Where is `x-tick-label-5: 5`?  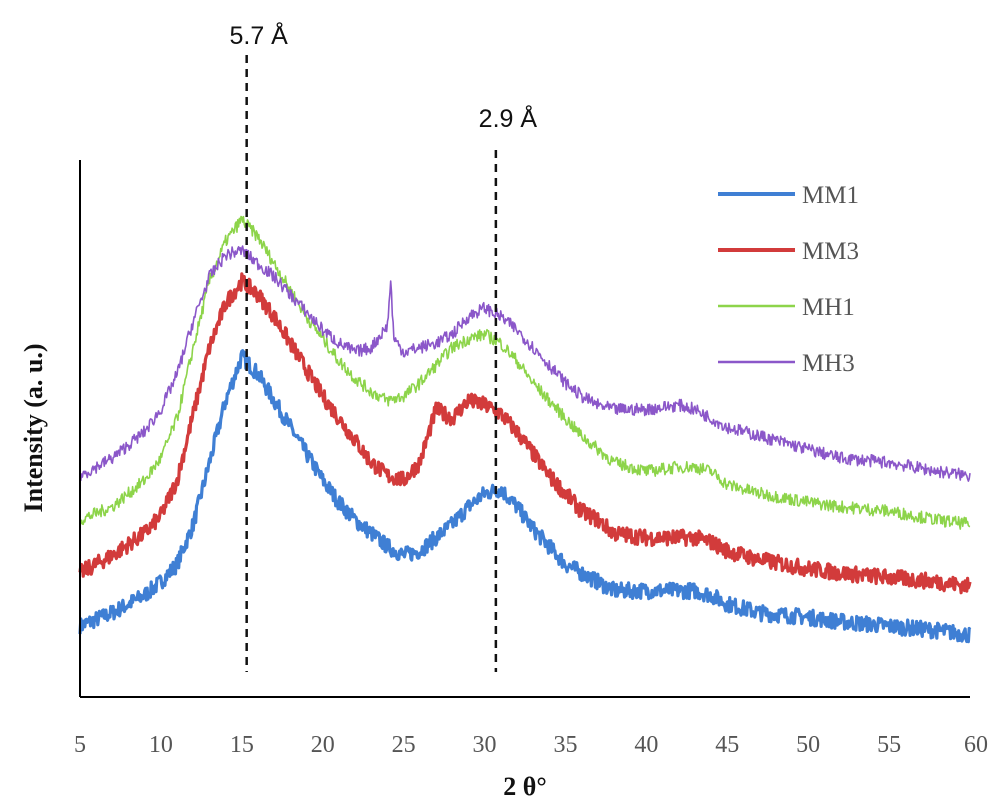 x-tick-label-5: 5 is located at coordinates (80, 745).